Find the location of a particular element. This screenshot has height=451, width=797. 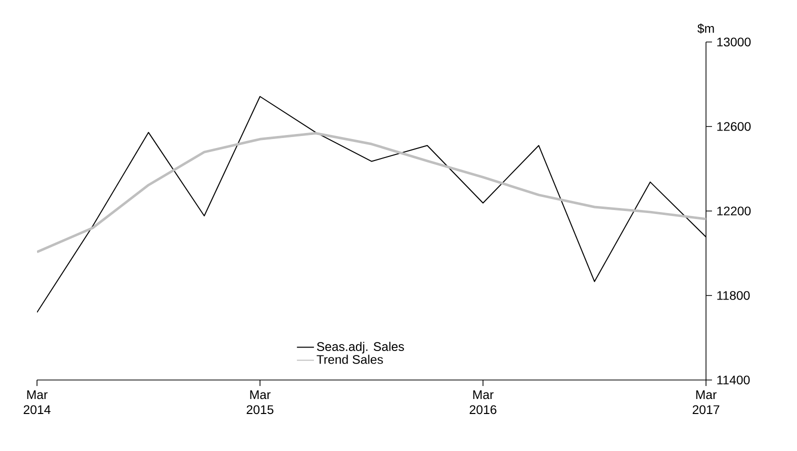

legend-label: Seas.adj. Sales is located at coordinates (360, 348).